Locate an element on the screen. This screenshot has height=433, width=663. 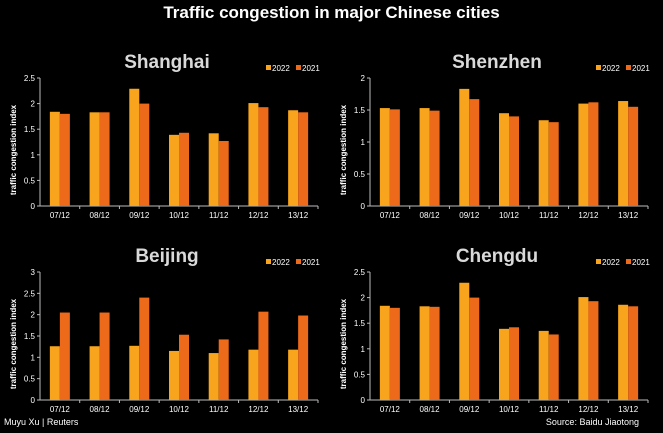
legend-shenzhen: 2022 2021 is located at coordinates (623, 68).